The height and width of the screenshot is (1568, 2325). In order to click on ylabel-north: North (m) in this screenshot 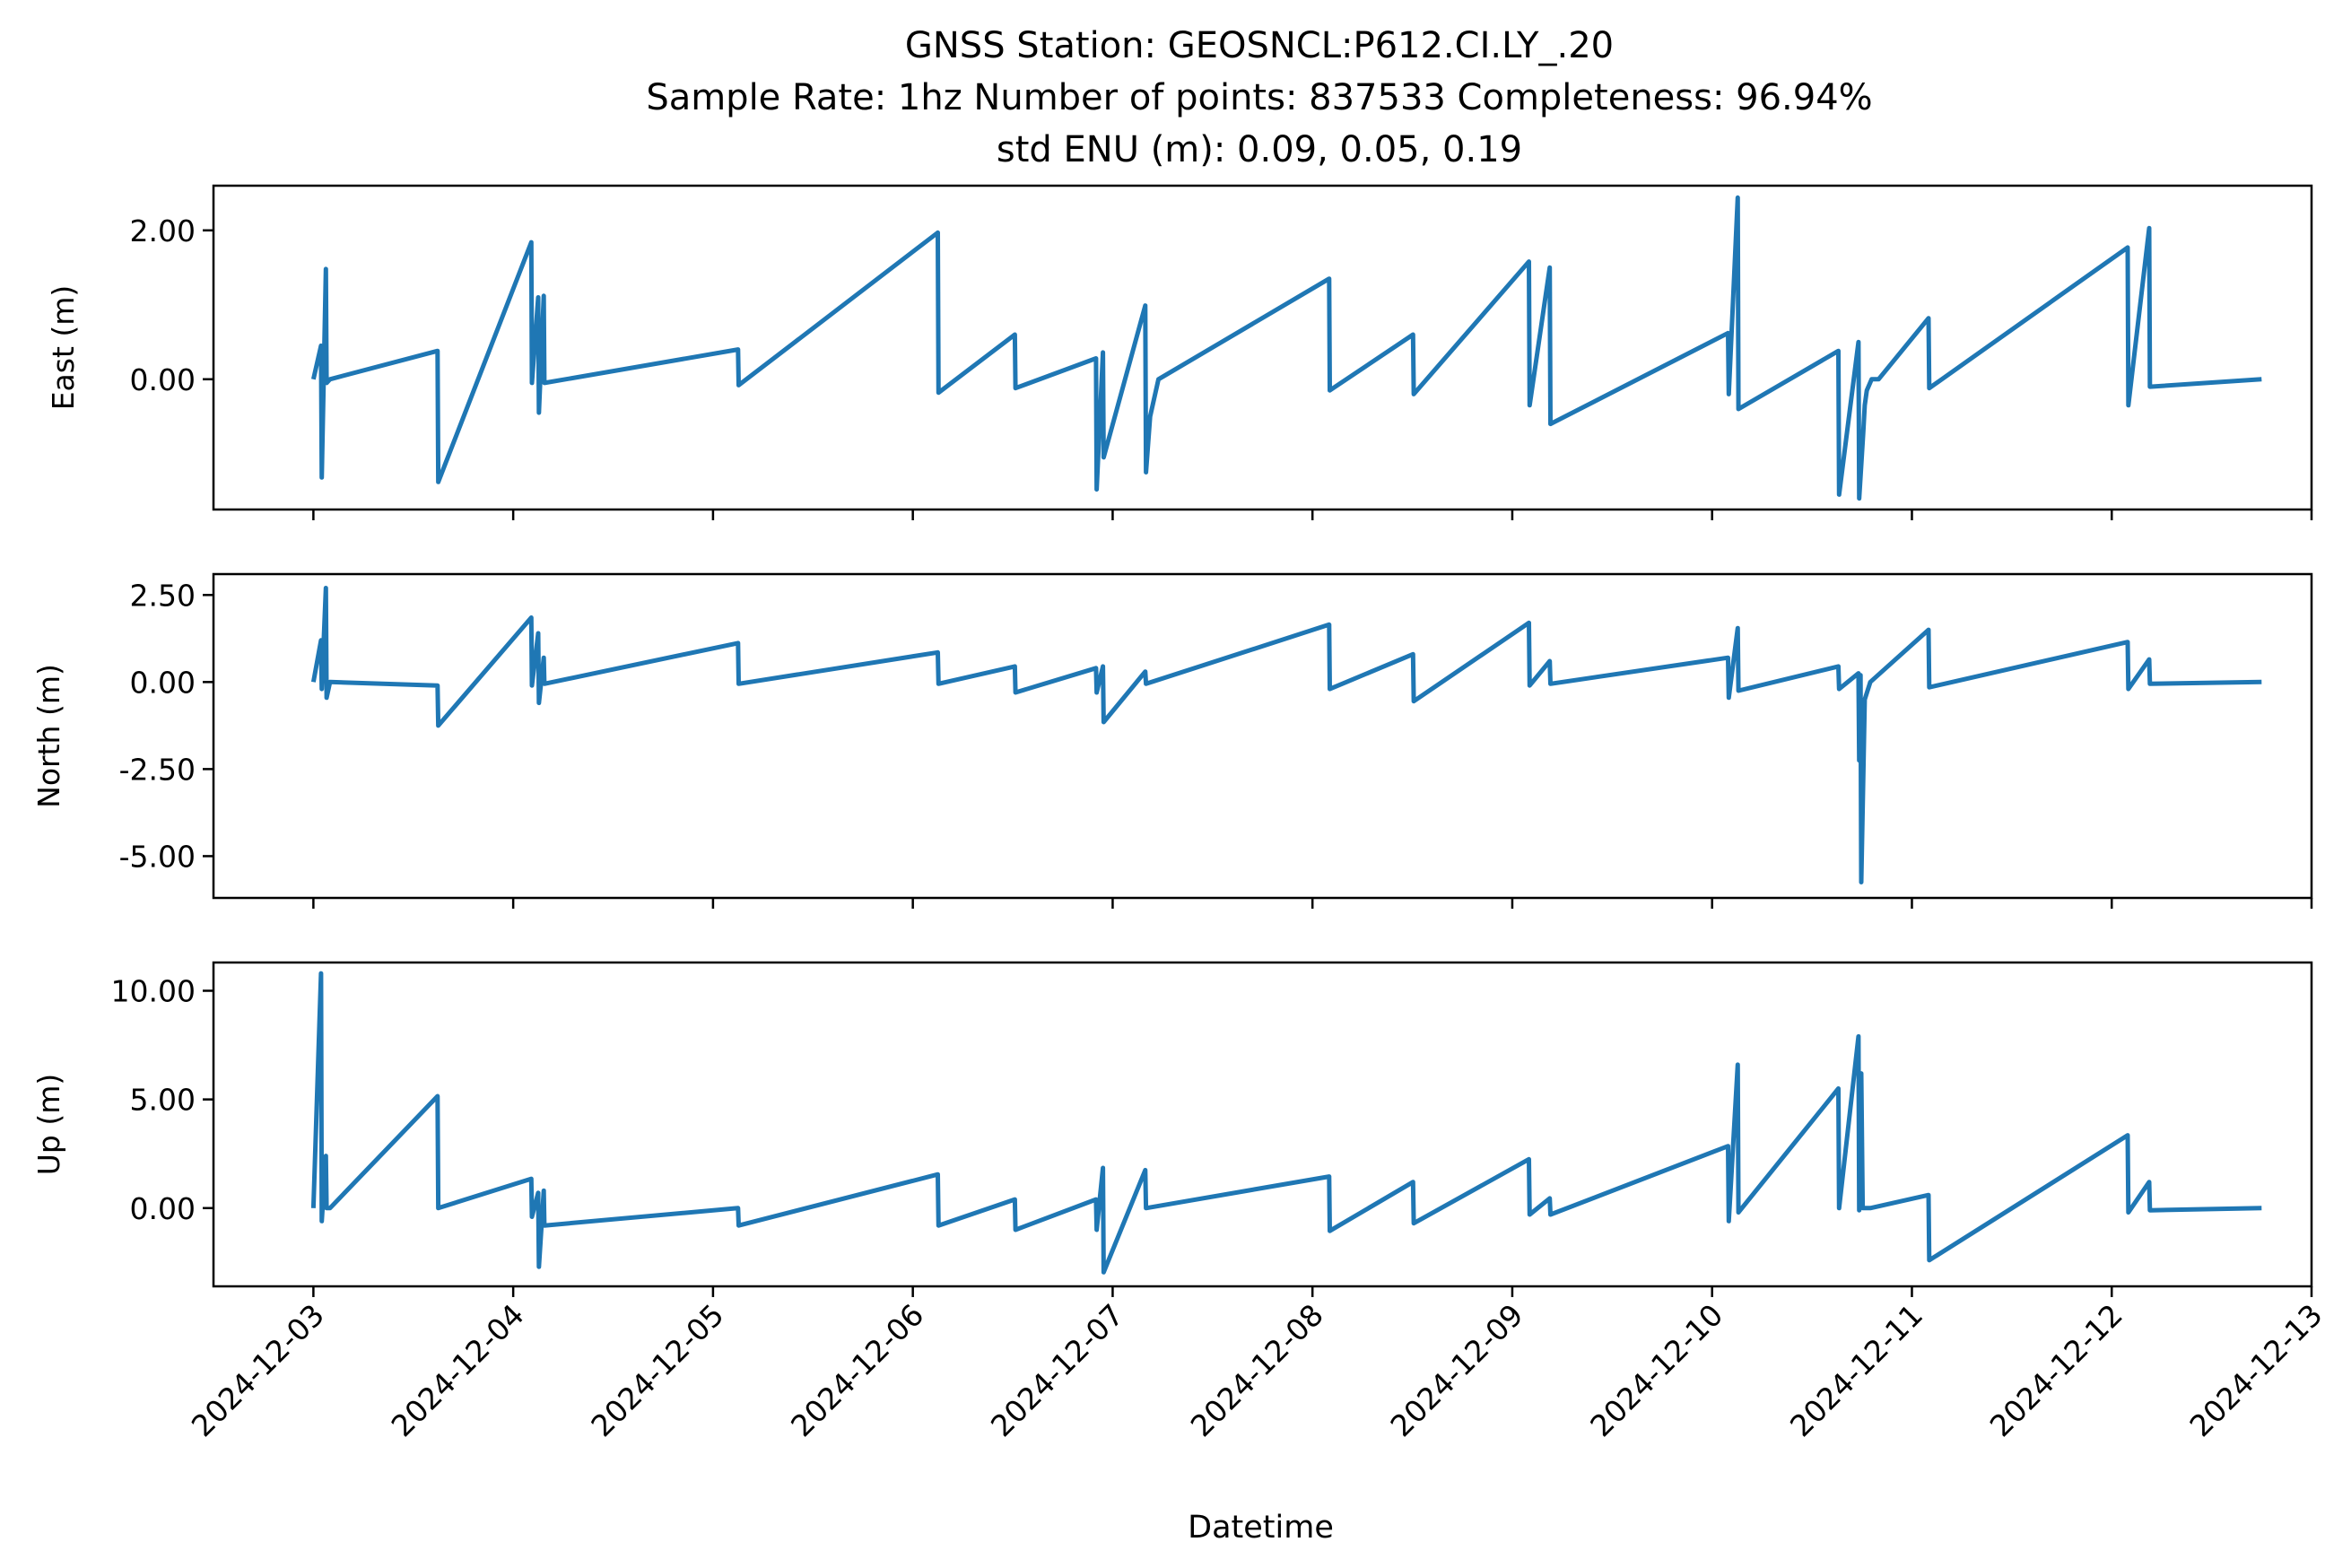, I will do `click(48, 736)`.